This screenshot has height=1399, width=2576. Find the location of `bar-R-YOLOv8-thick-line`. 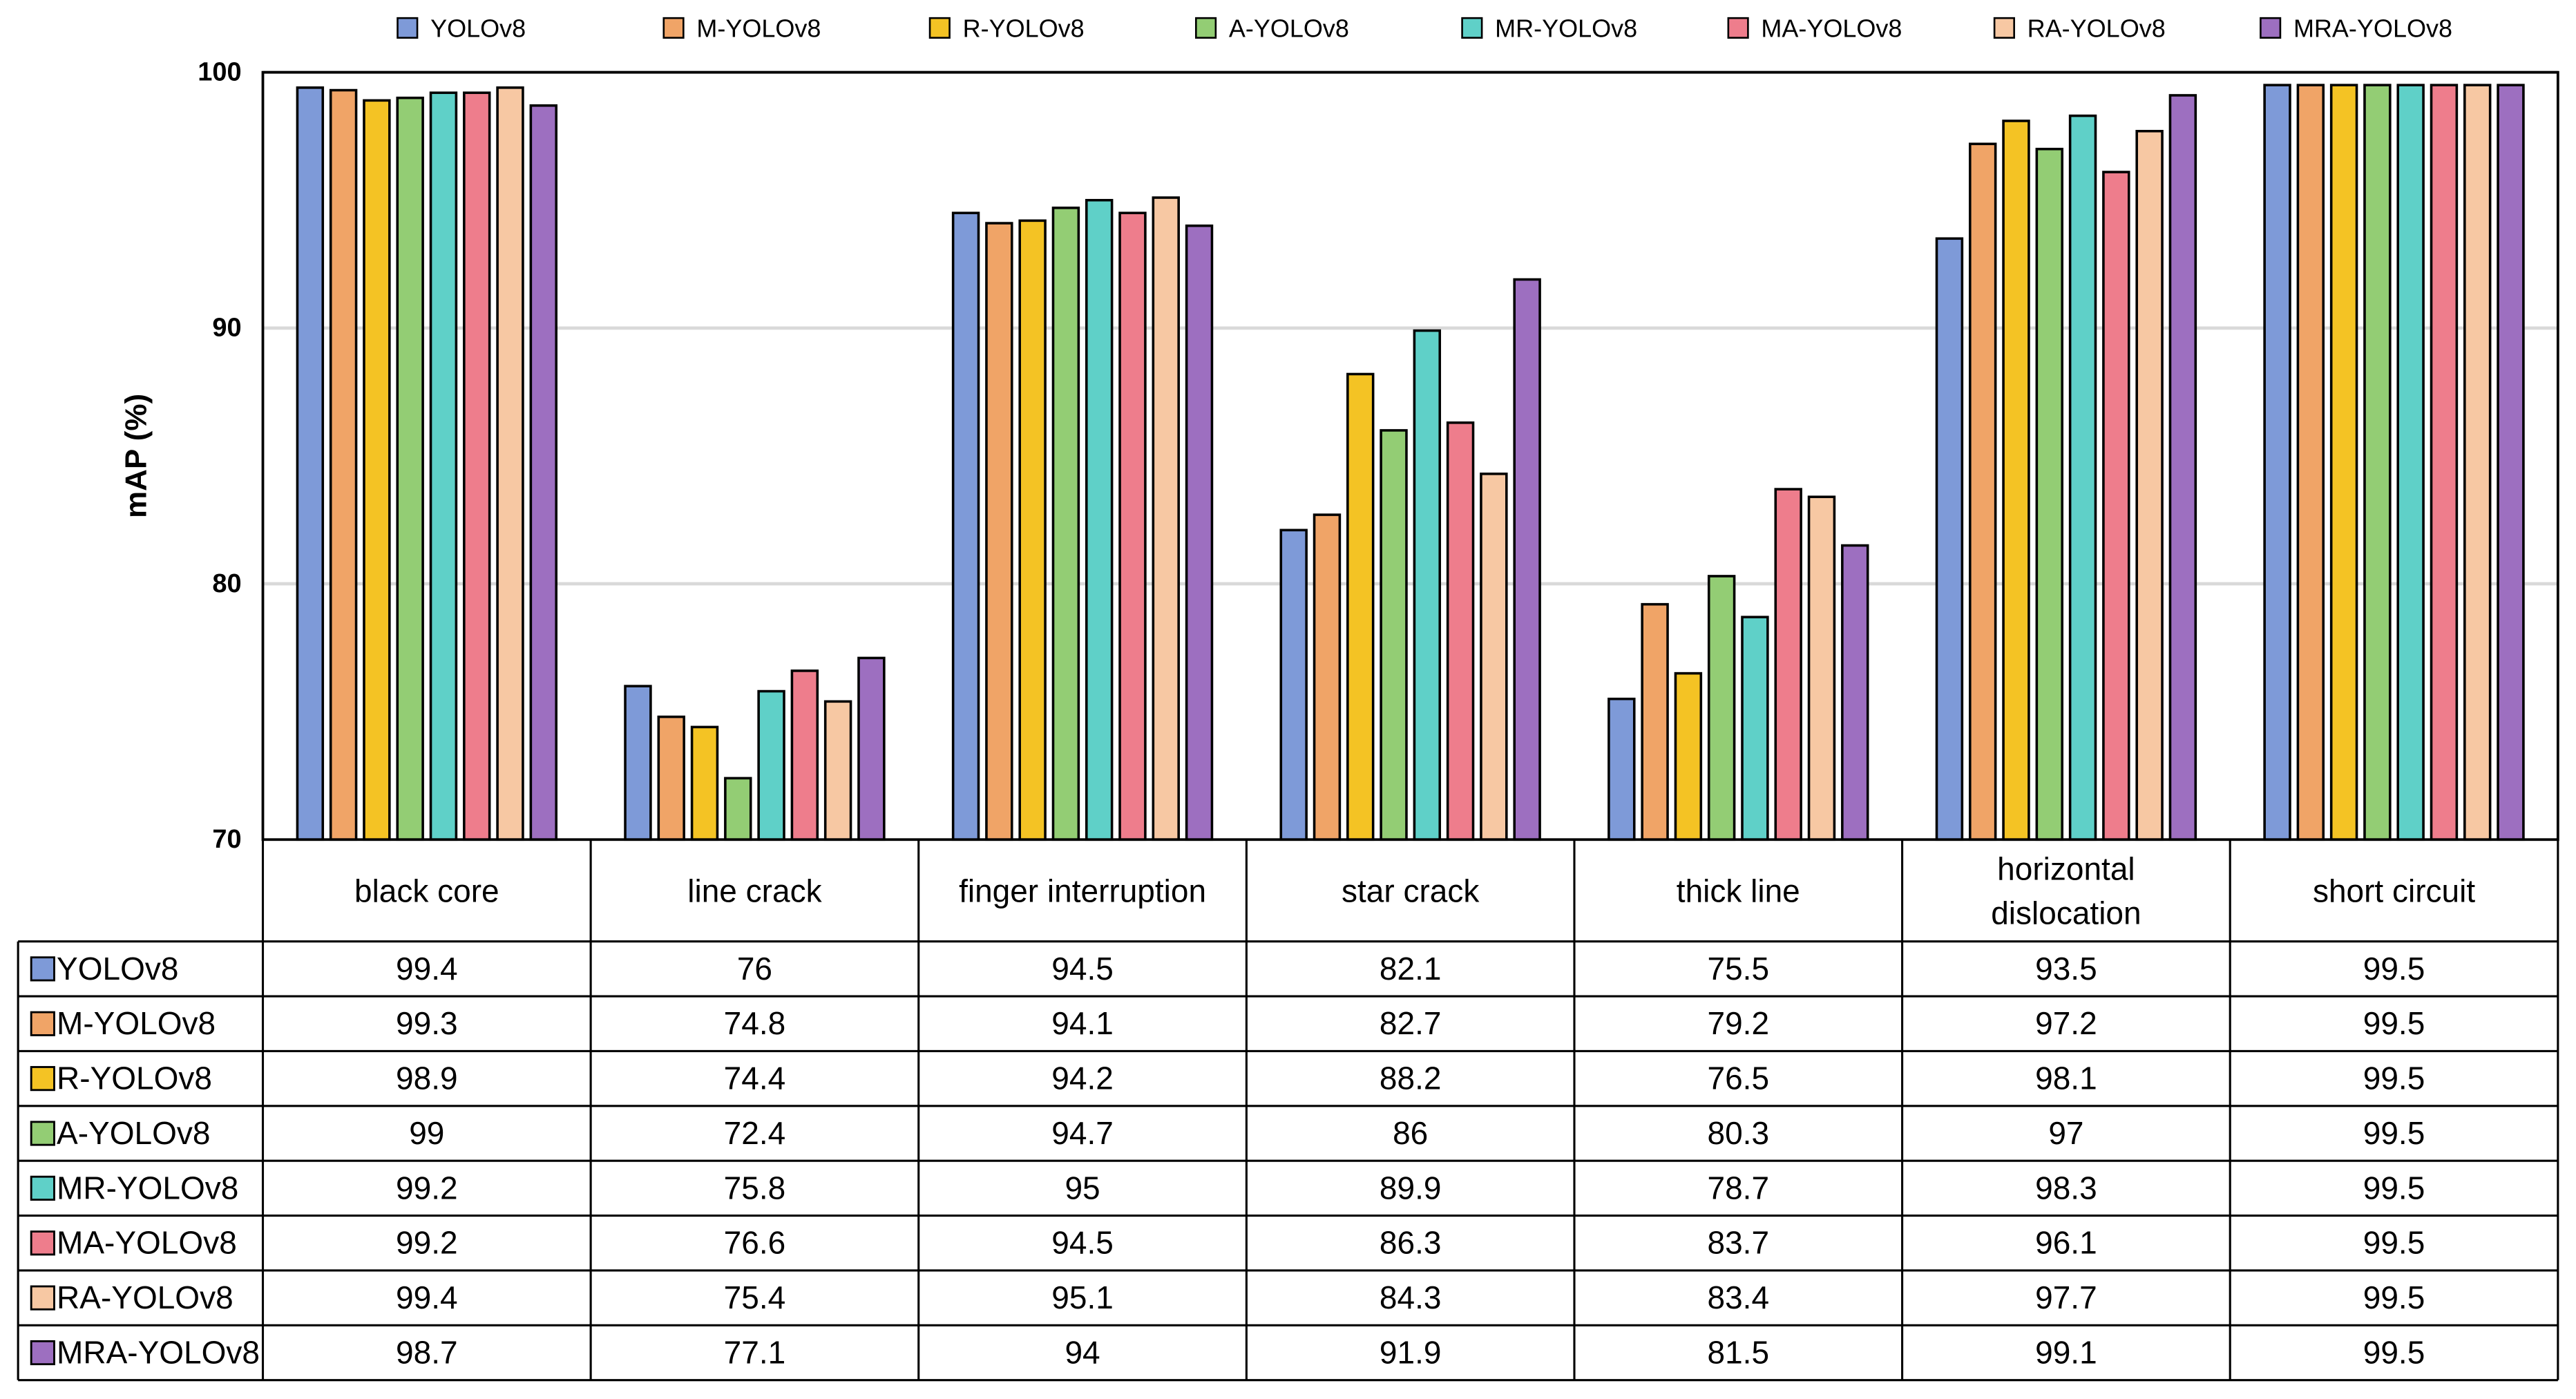

bar-R-YOLOv8-thick-line is located at coordinates (1688, 756).